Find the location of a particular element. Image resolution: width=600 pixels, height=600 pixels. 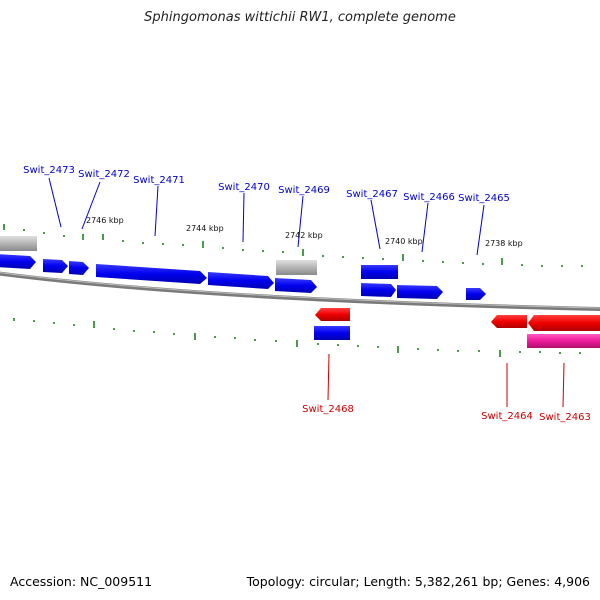

gene-label-swit-2468: Swit_2468 is located at coordinates (328, 409).